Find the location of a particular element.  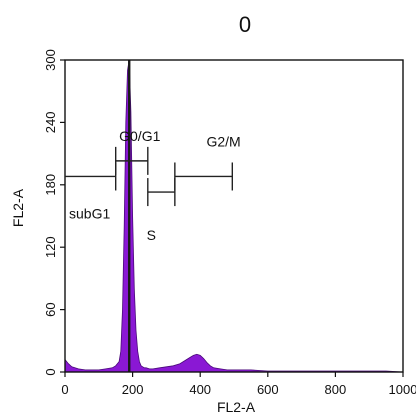

x-tick-label: 600 is located at coordinates (268, 389).